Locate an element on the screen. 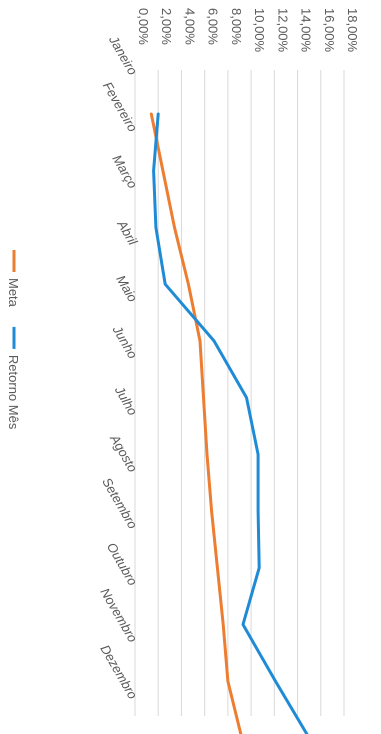  value-tick-label: 14,00% is located at coordinates (306, 30).